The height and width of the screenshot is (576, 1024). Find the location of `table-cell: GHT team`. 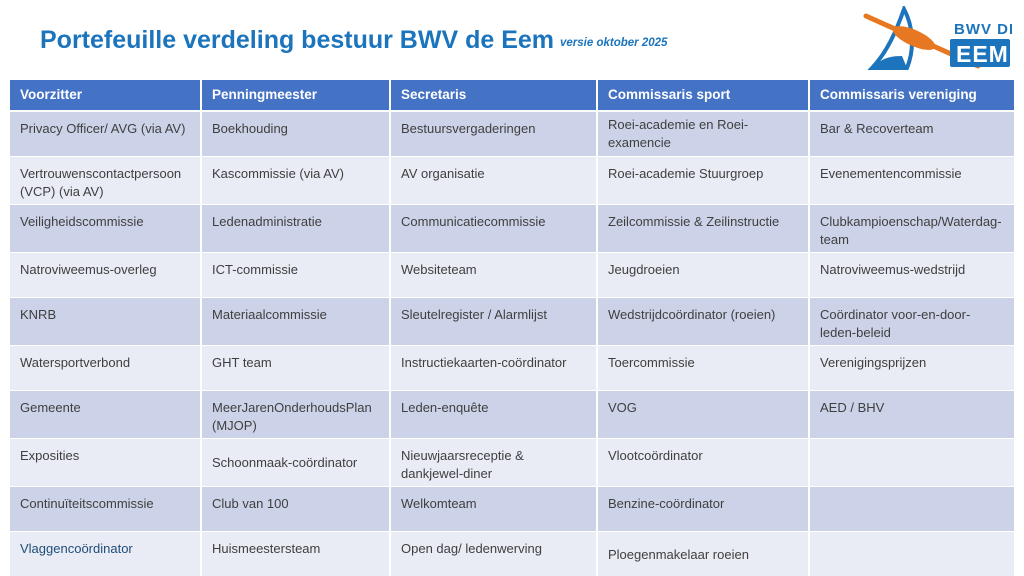

table-cell: GHT team is located at coordinates (296, 369).